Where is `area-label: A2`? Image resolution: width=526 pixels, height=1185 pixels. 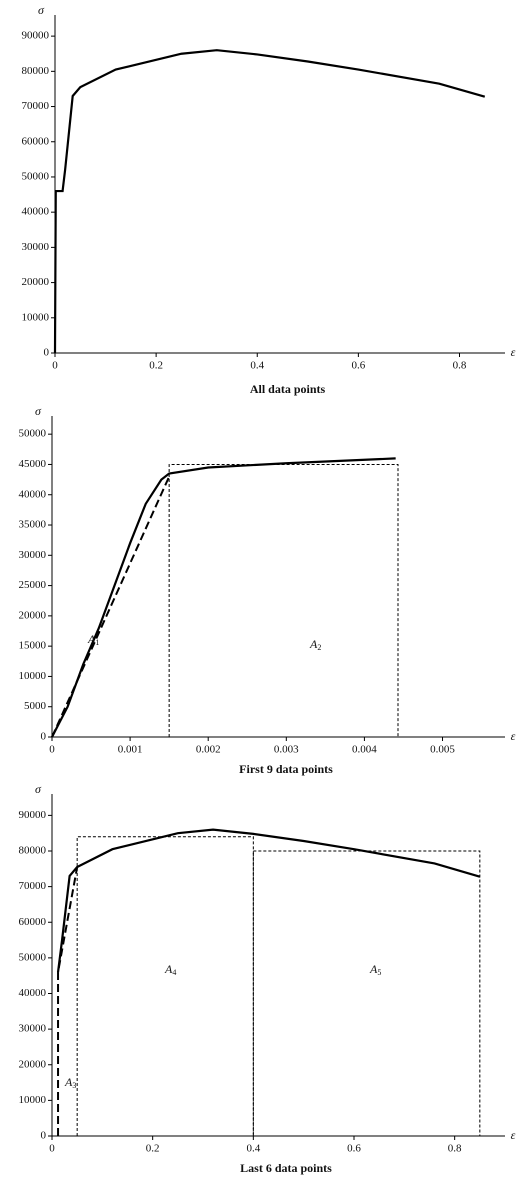 area-label: A2 is located at coordinates (315, 644).